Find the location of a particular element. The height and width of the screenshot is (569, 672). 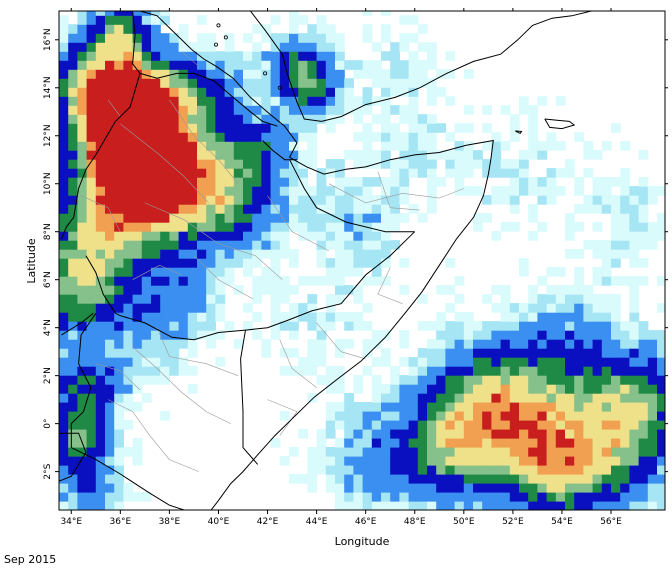

lon-tick-label: 52°E is located at coordinates (513, 522).